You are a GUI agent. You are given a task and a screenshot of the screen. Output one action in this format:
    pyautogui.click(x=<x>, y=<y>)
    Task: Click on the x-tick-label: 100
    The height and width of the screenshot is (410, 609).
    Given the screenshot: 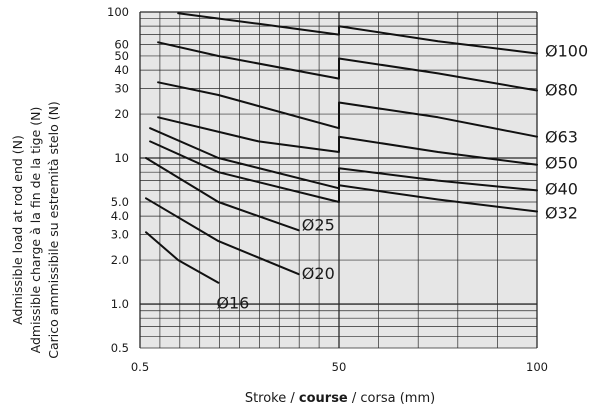 What is the action you would take?
    pyautogui.click(x=537, y=367)
    